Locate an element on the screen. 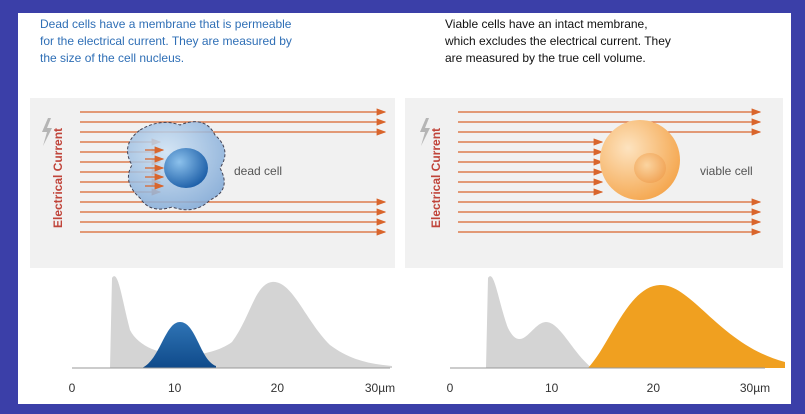 The width and height of the screenshot is (805, 414). caption-line: Viable cells have an intact membrane, is located at coordinates (546, 24).